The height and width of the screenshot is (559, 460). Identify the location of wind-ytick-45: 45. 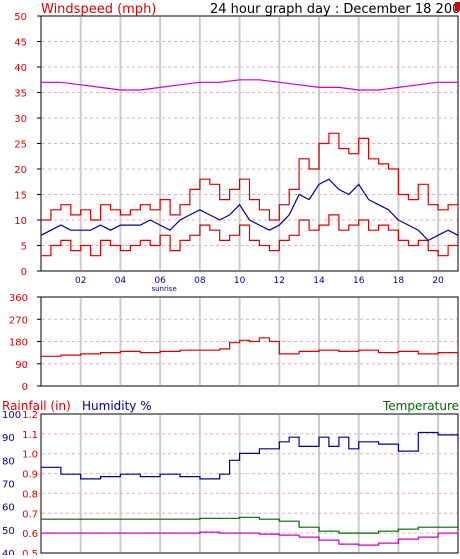
(20, 43).